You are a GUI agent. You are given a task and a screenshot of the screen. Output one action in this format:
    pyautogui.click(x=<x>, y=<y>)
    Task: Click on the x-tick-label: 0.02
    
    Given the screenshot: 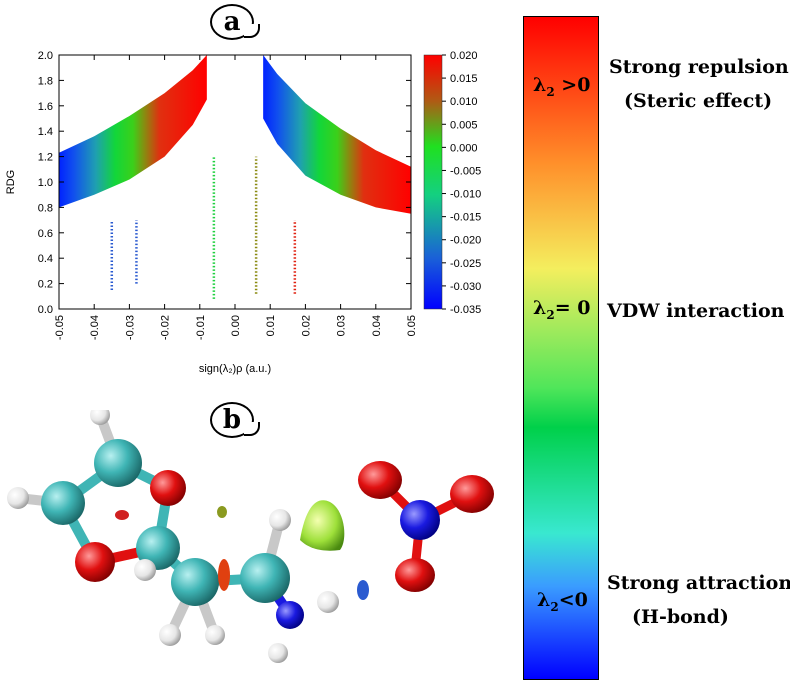 What is the action you would take?
    pyautogui.click(x=306, y=325)
    